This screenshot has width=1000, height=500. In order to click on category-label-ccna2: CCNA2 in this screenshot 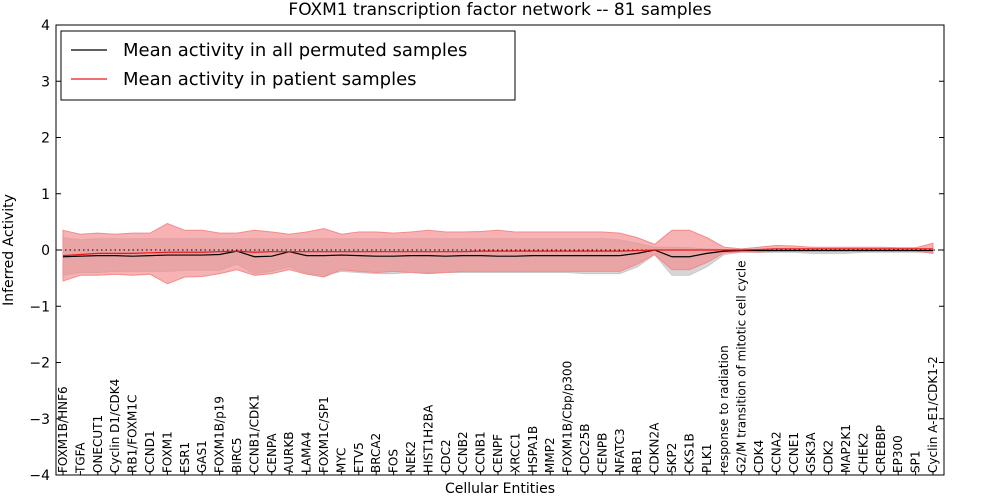, I will do `click(776, 452)`.